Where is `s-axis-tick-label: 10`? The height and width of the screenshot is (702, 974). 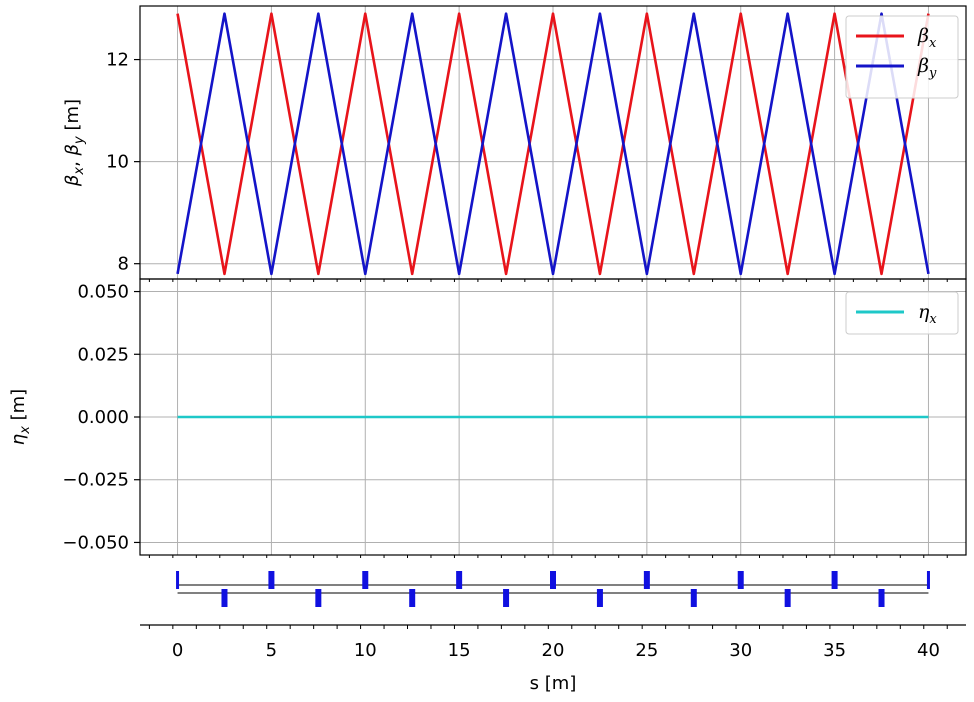 s-axis-tick-label: 10 is located at coordinates (365, 650).